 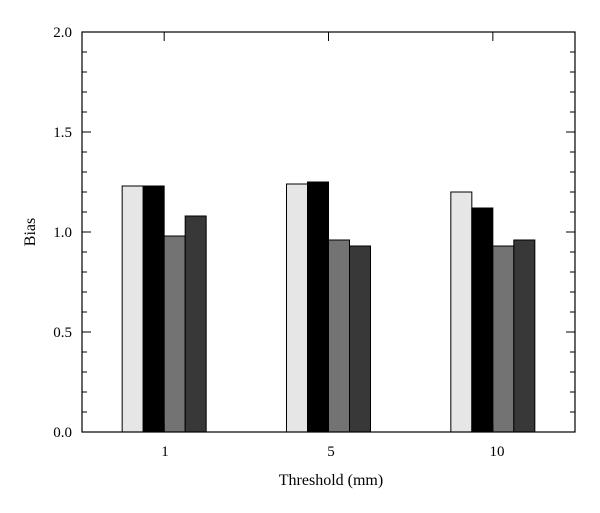 I want to click on x-tick-label-1: 5, so click(x=331, y=452).